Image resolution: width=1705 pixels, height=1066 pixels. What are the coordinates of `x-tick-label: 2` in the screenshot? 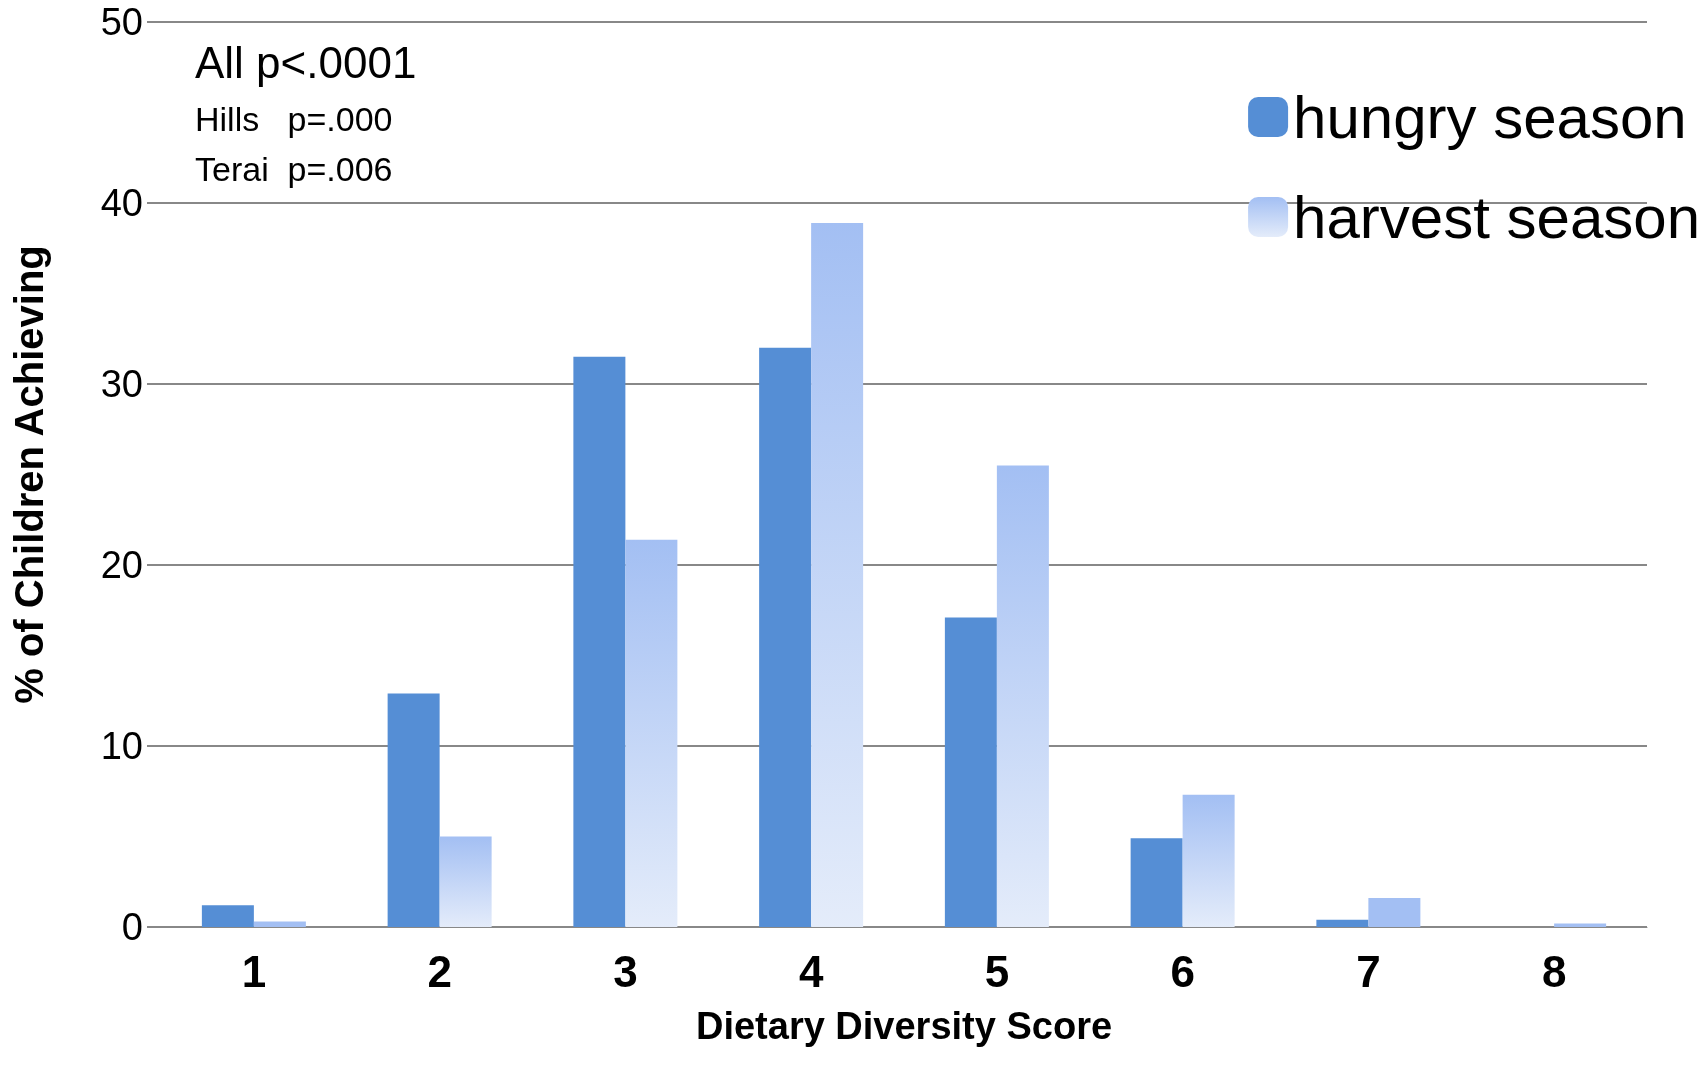 It's located at (439, 971).